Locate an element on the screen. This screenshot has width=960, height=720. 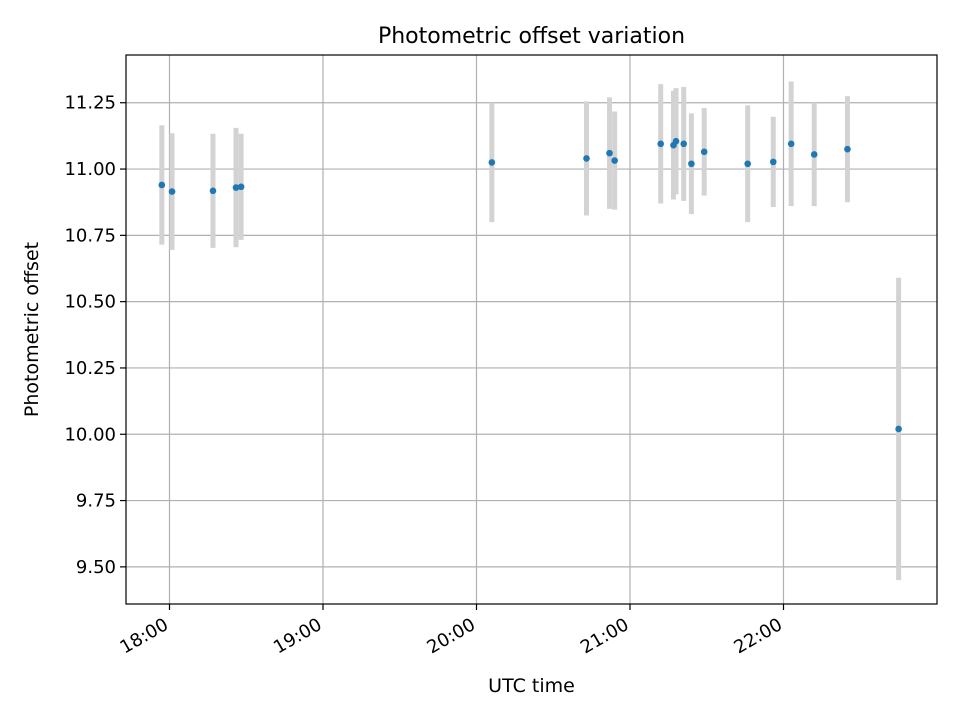
chart-title: Photometric offset variation is located at coordinates (531, 36).